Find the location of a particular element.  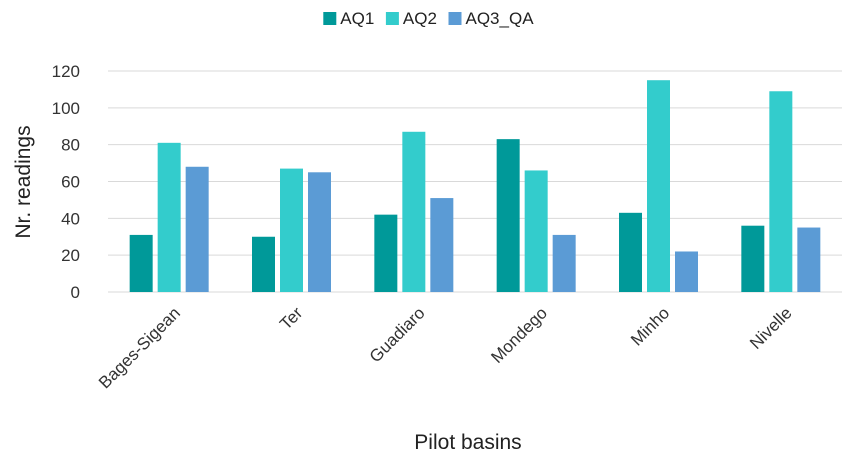

y-tick-label: 0 is located at coordinates (75, 292).